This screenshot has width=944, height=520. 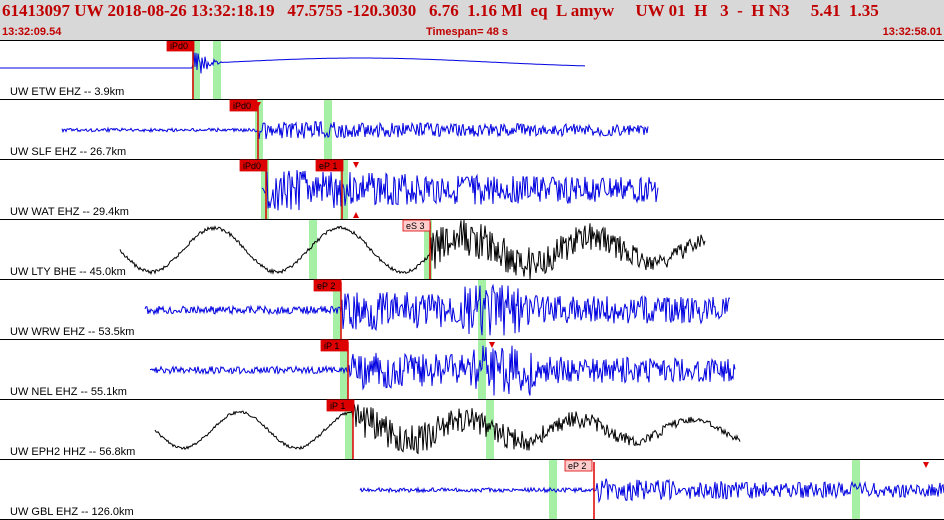 I want to click on pick-label: eP 1, so click(x=328, y=166).